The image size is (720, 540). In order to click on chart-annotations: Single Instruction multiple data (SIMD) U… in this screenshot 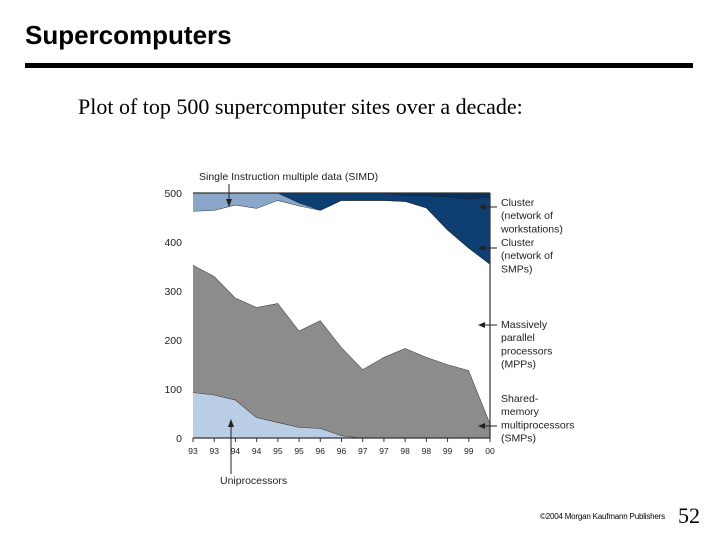, I will do `click(288, 329)`.